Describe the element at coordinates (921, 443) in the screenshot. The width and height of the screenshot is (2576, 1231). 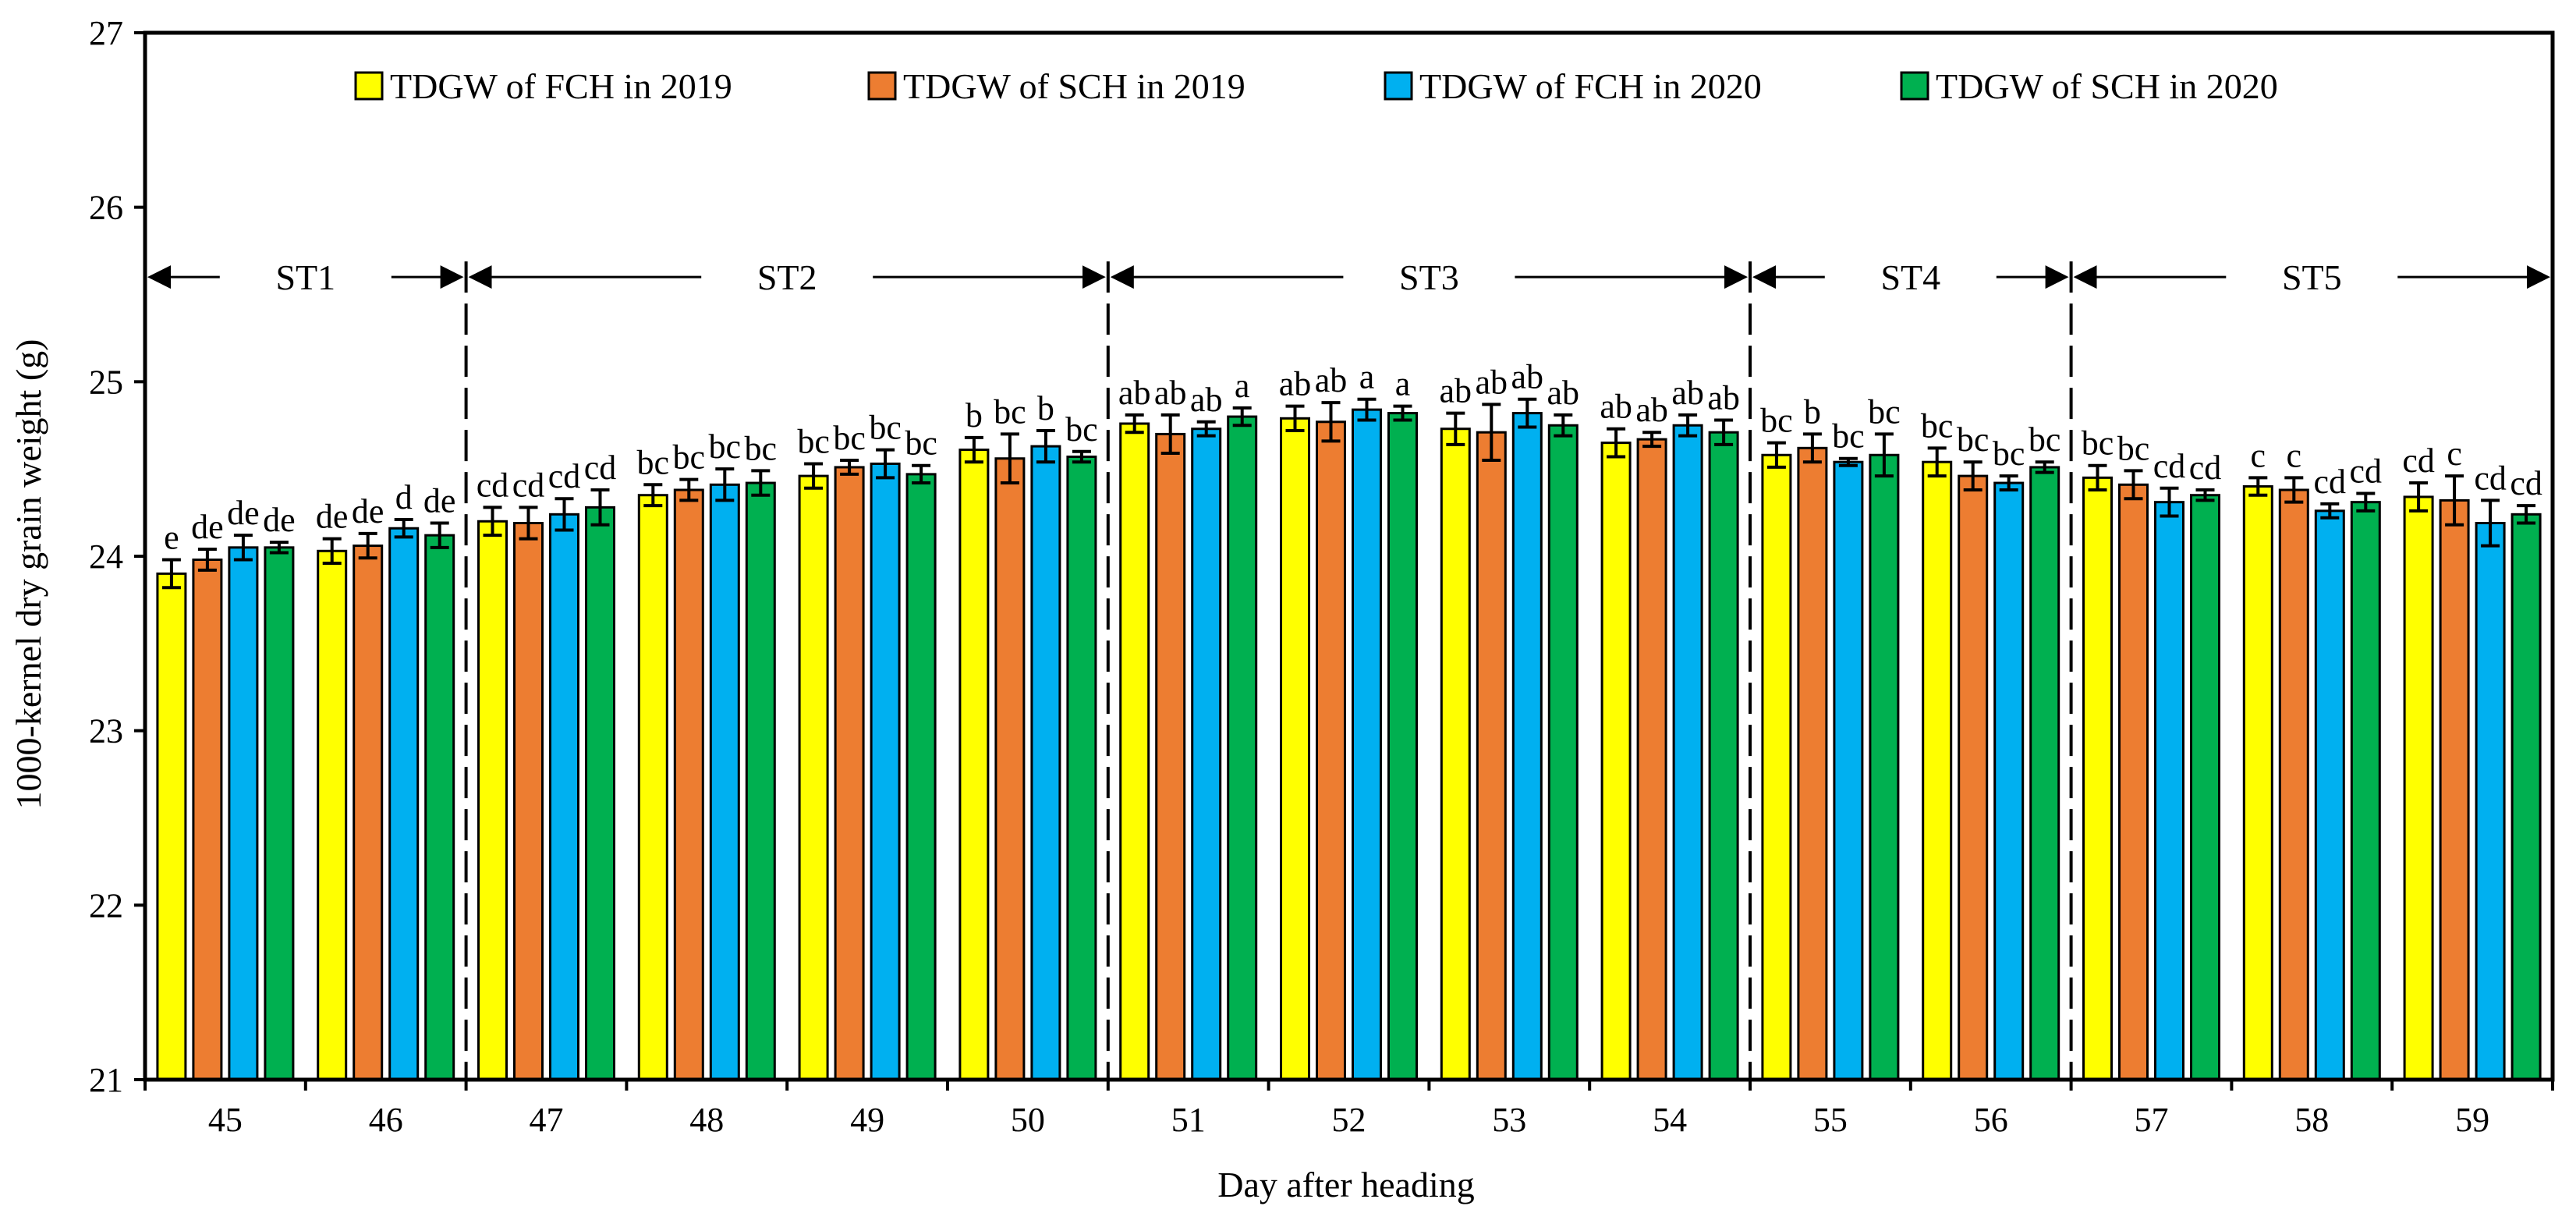
I see `significance-label-s4-day-49: bc` at that location.